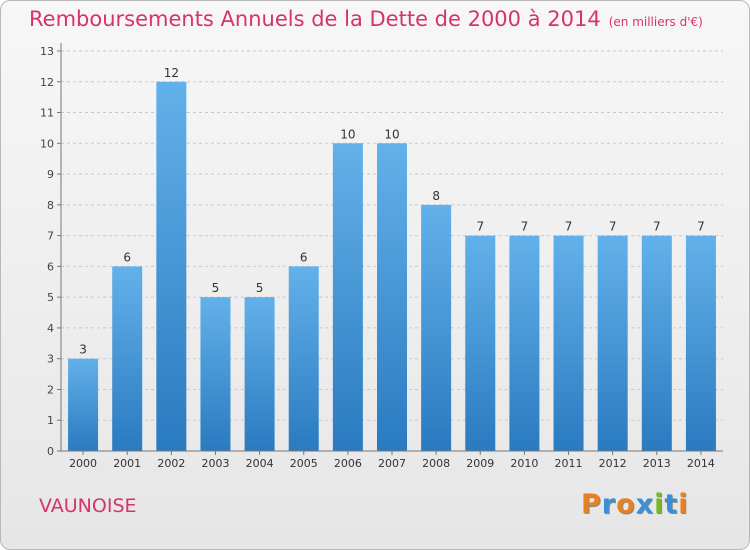 The height and width of the screenshot is (550, 750). What do you see at coordinates (260, 463) in the screenshot?
I see `x-tick-label: 2004` at bounding box center [260, 463].